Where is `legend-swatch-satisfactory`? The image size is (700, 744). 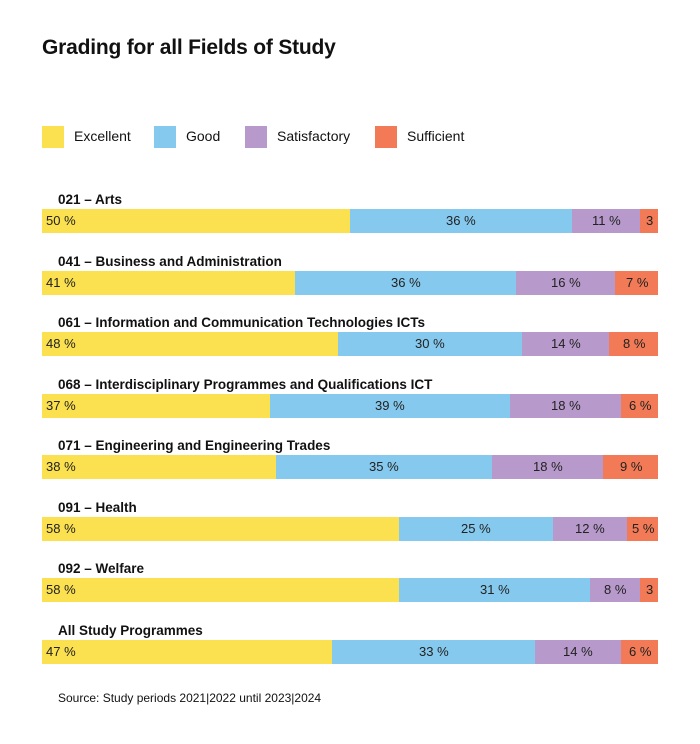
legend-swatch-satisfactory is located at coordinates (256, 137).